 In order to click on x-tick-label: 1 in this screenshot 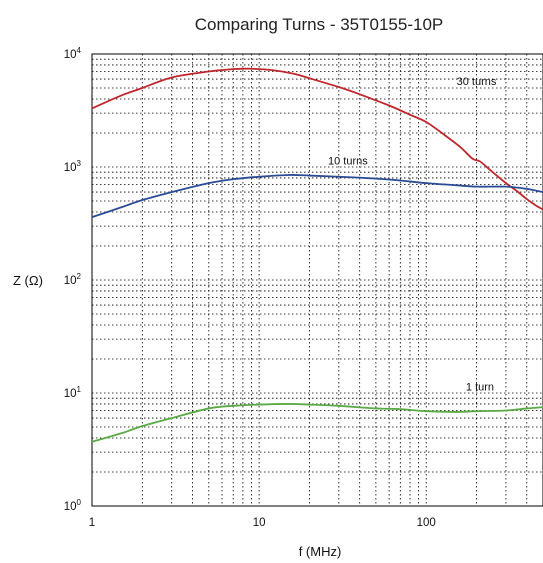, I will do `click(92, 523)`.